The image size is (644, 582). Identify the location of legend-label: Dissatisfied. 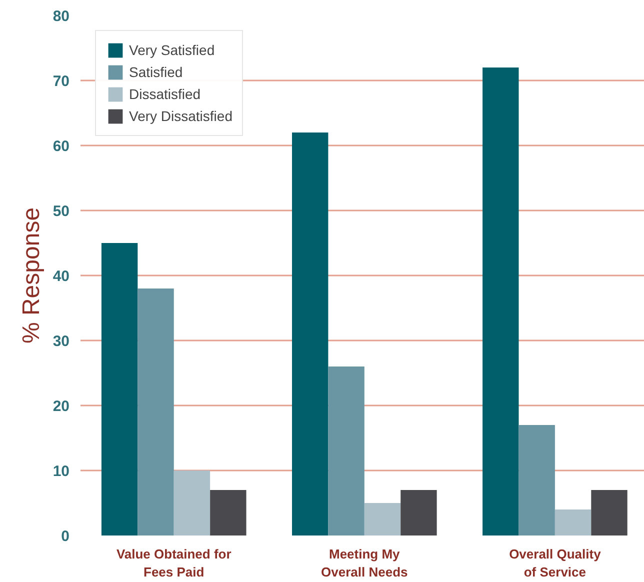
(165, 94).